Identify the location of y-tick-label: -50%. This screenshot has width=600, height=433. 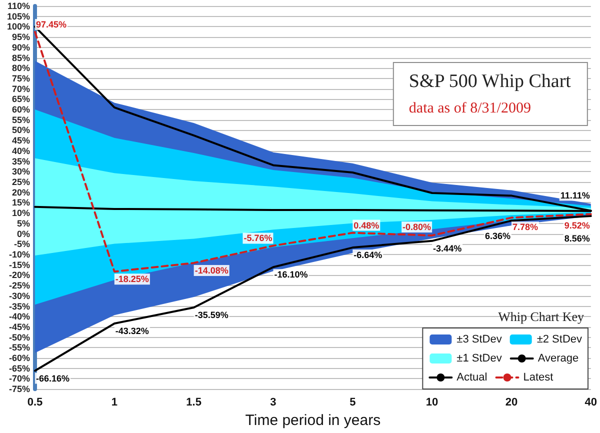
(19, 337).